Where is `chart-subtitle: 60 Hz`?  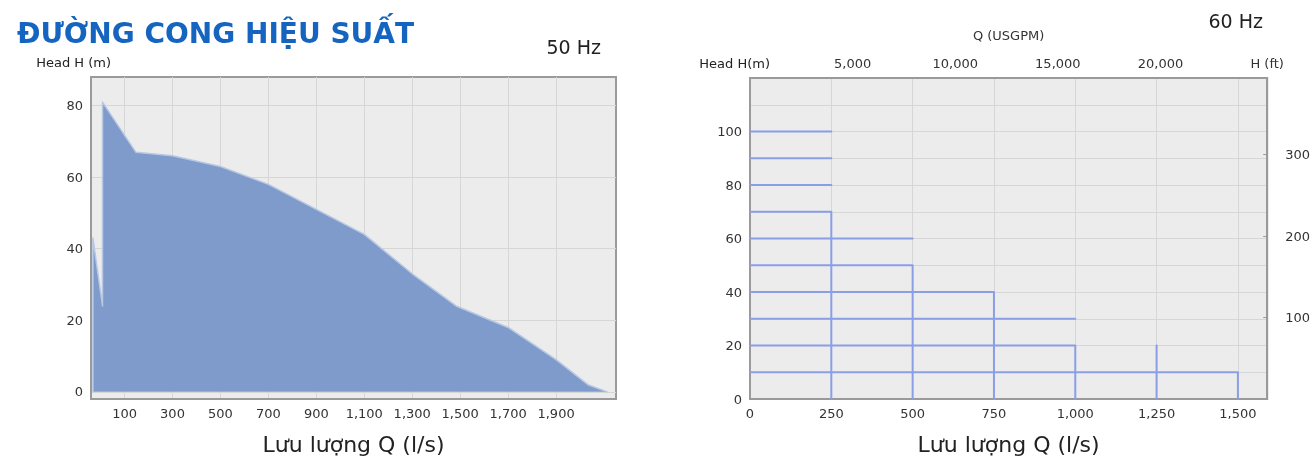 chart-subtitle: 60 Hz is located at coordinates (1236, 20).